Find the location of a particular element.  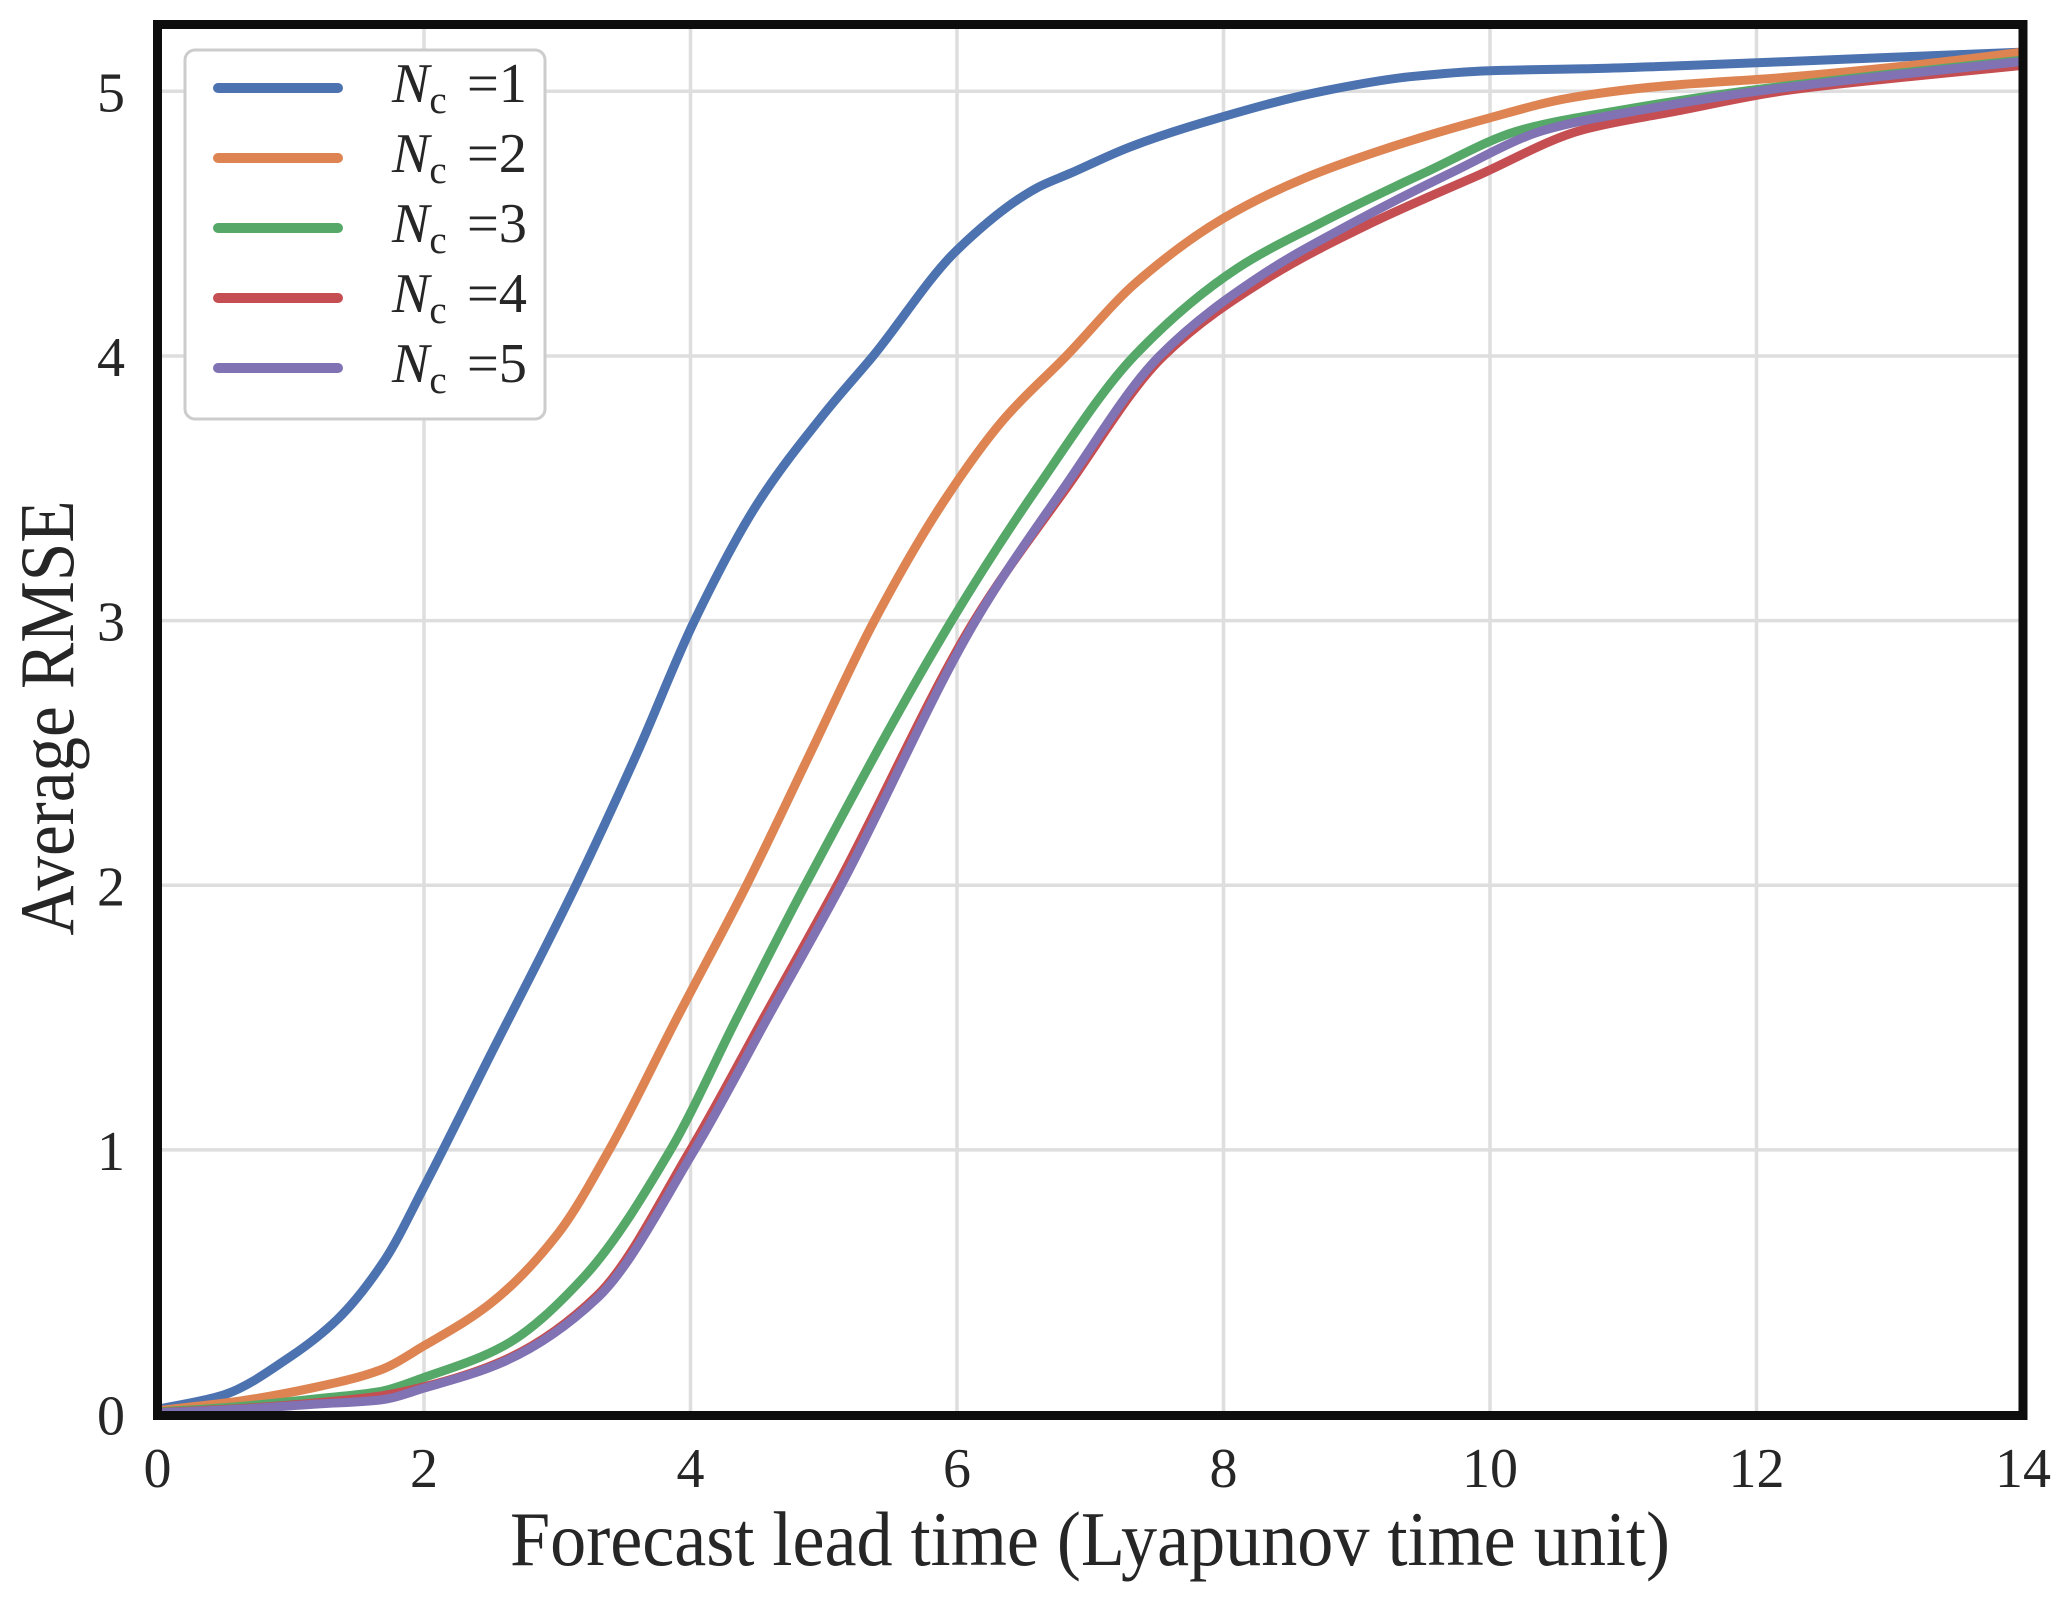

svg-text: 5 is located at coordinates (111, 93).